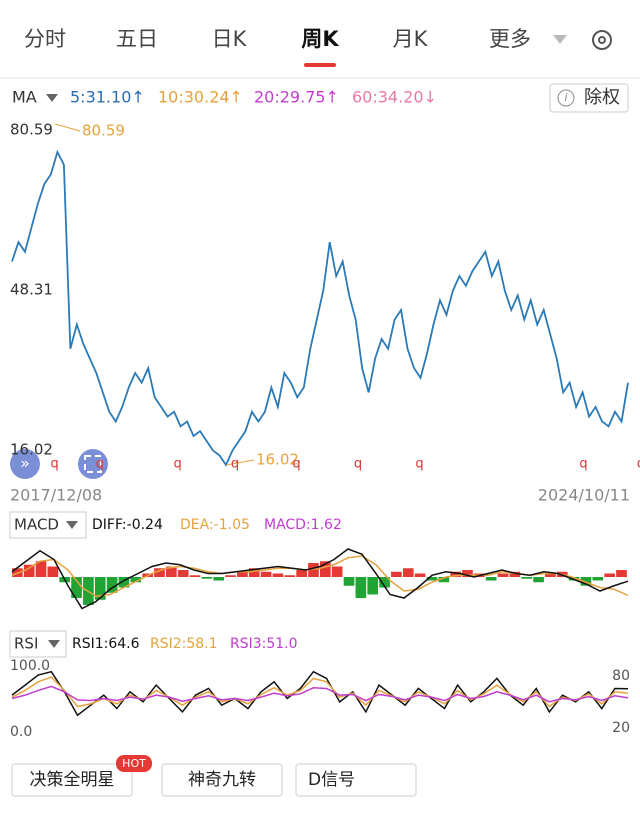 The height and width of the screenshot is (814, 640). Describe the element at coordinates (303, 525) in the screenshot. I see `macd-value: MACD:1.62` at that location.